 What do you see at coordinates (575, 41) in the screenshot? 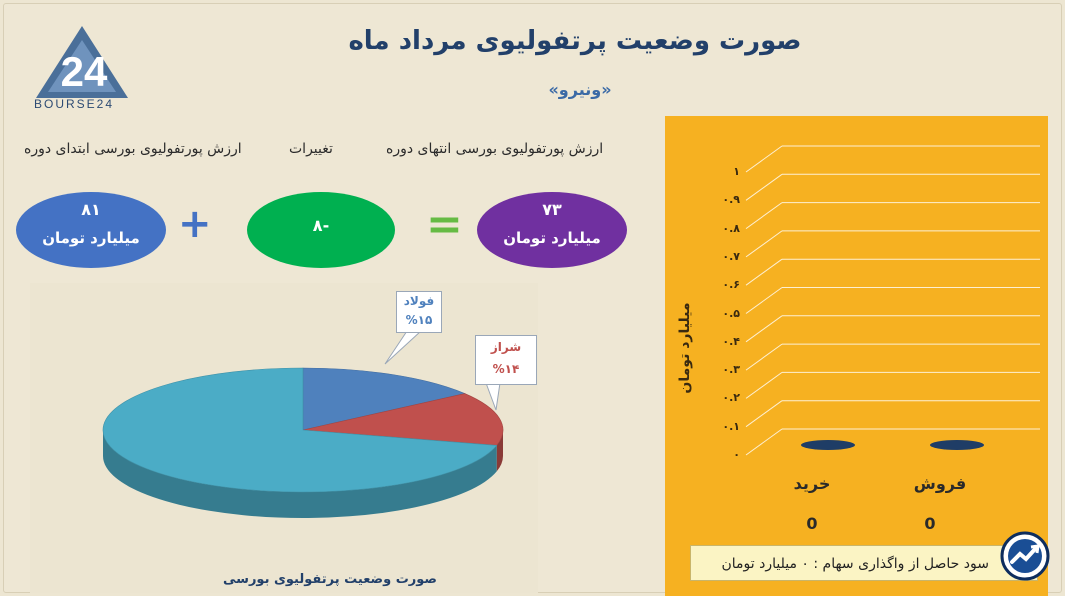
I see `page-title: صورت وضعیت پرتفولیوی مرداد ماه` at bounding box center [575, 41].